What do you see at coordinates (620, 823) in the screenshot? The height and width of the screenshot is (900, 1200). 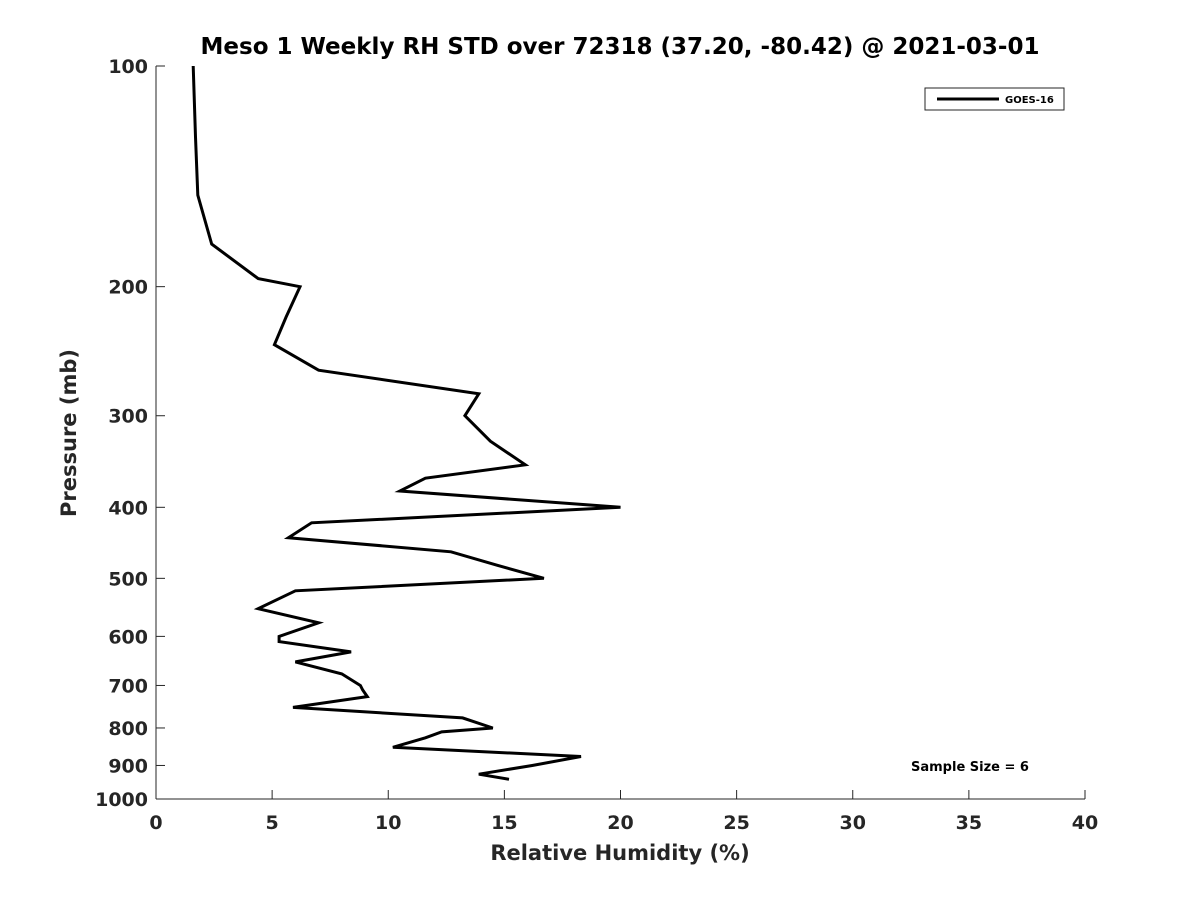 I see `x-tick-label: 20` at bounding box center [620, 823].